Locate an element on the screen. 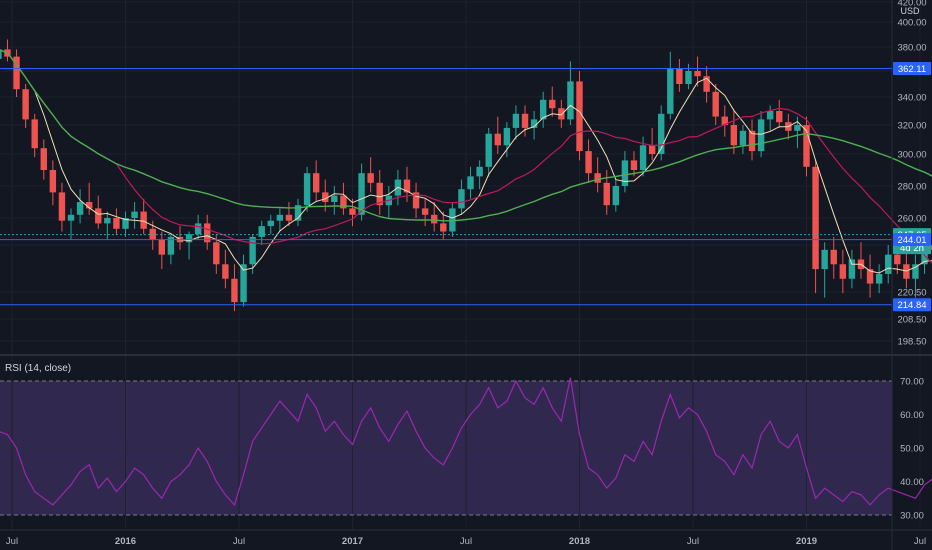 Image resolution: width=932 pixels, height=550 pixels. time-tick-label: 2019 is located at coordinates (806, 541).